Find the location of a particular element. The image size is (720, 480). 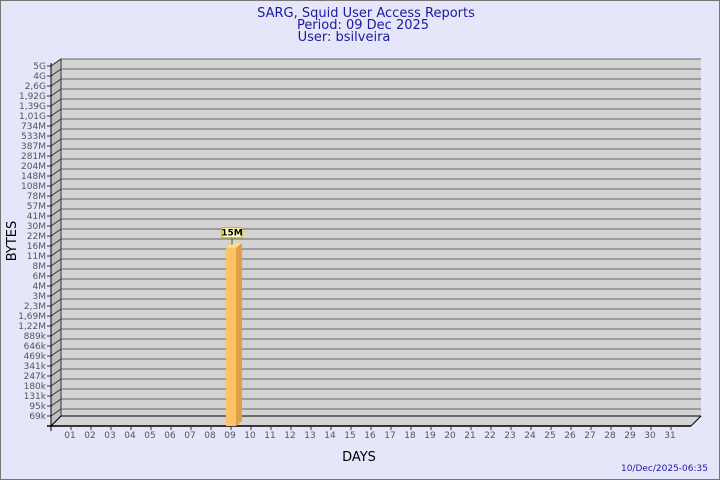

x-tick-label: 25 is located at coordinates (549, 436).